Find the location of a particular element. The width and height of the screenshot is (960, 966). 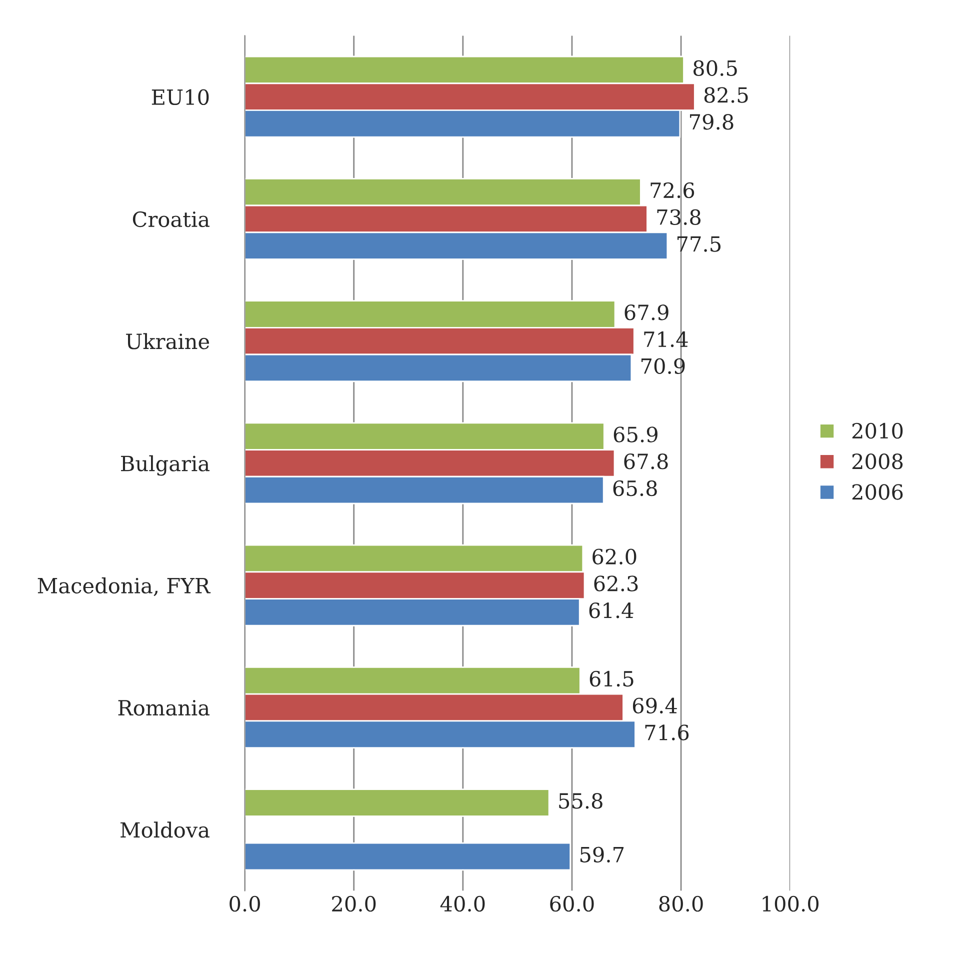

x-tick-label: 0.0 is located at coordinates (245, 904).